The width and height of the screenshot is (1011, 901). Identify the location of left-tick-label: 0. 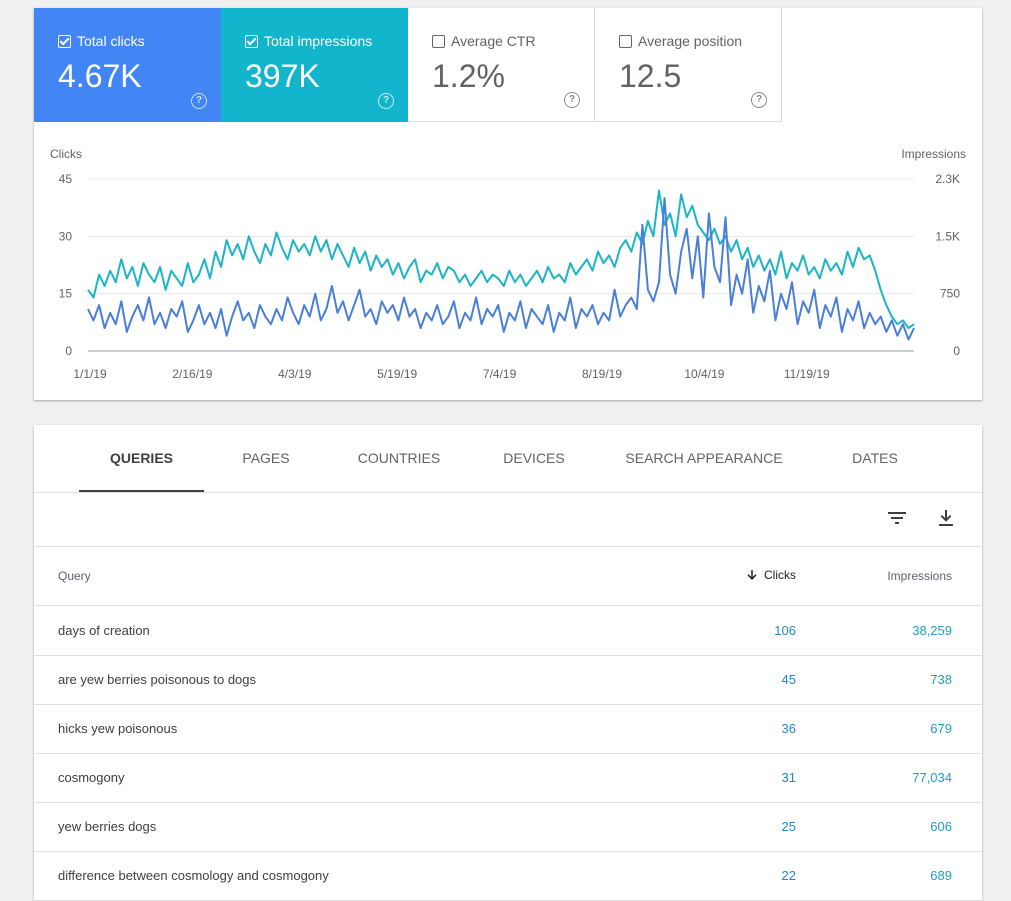
(68, 351).